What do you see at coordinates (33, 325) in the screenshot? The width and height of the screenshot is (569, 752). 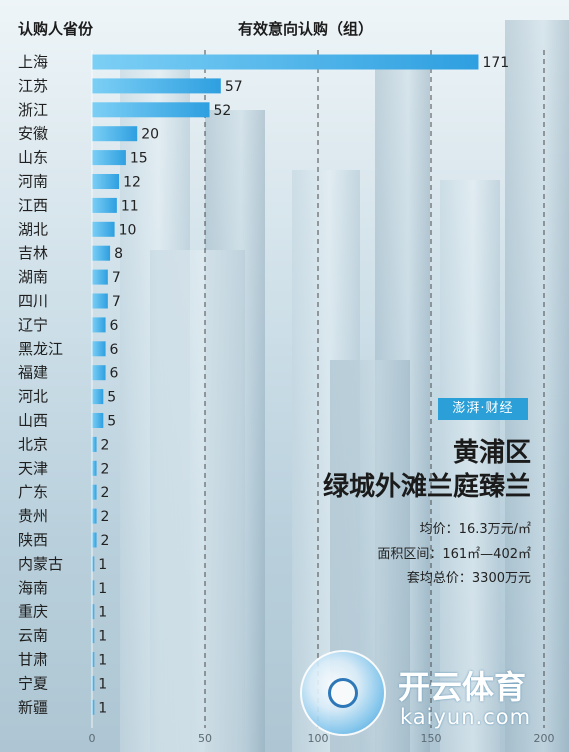 I see `category-label: 辽宁` at bounding box center [33, 325].